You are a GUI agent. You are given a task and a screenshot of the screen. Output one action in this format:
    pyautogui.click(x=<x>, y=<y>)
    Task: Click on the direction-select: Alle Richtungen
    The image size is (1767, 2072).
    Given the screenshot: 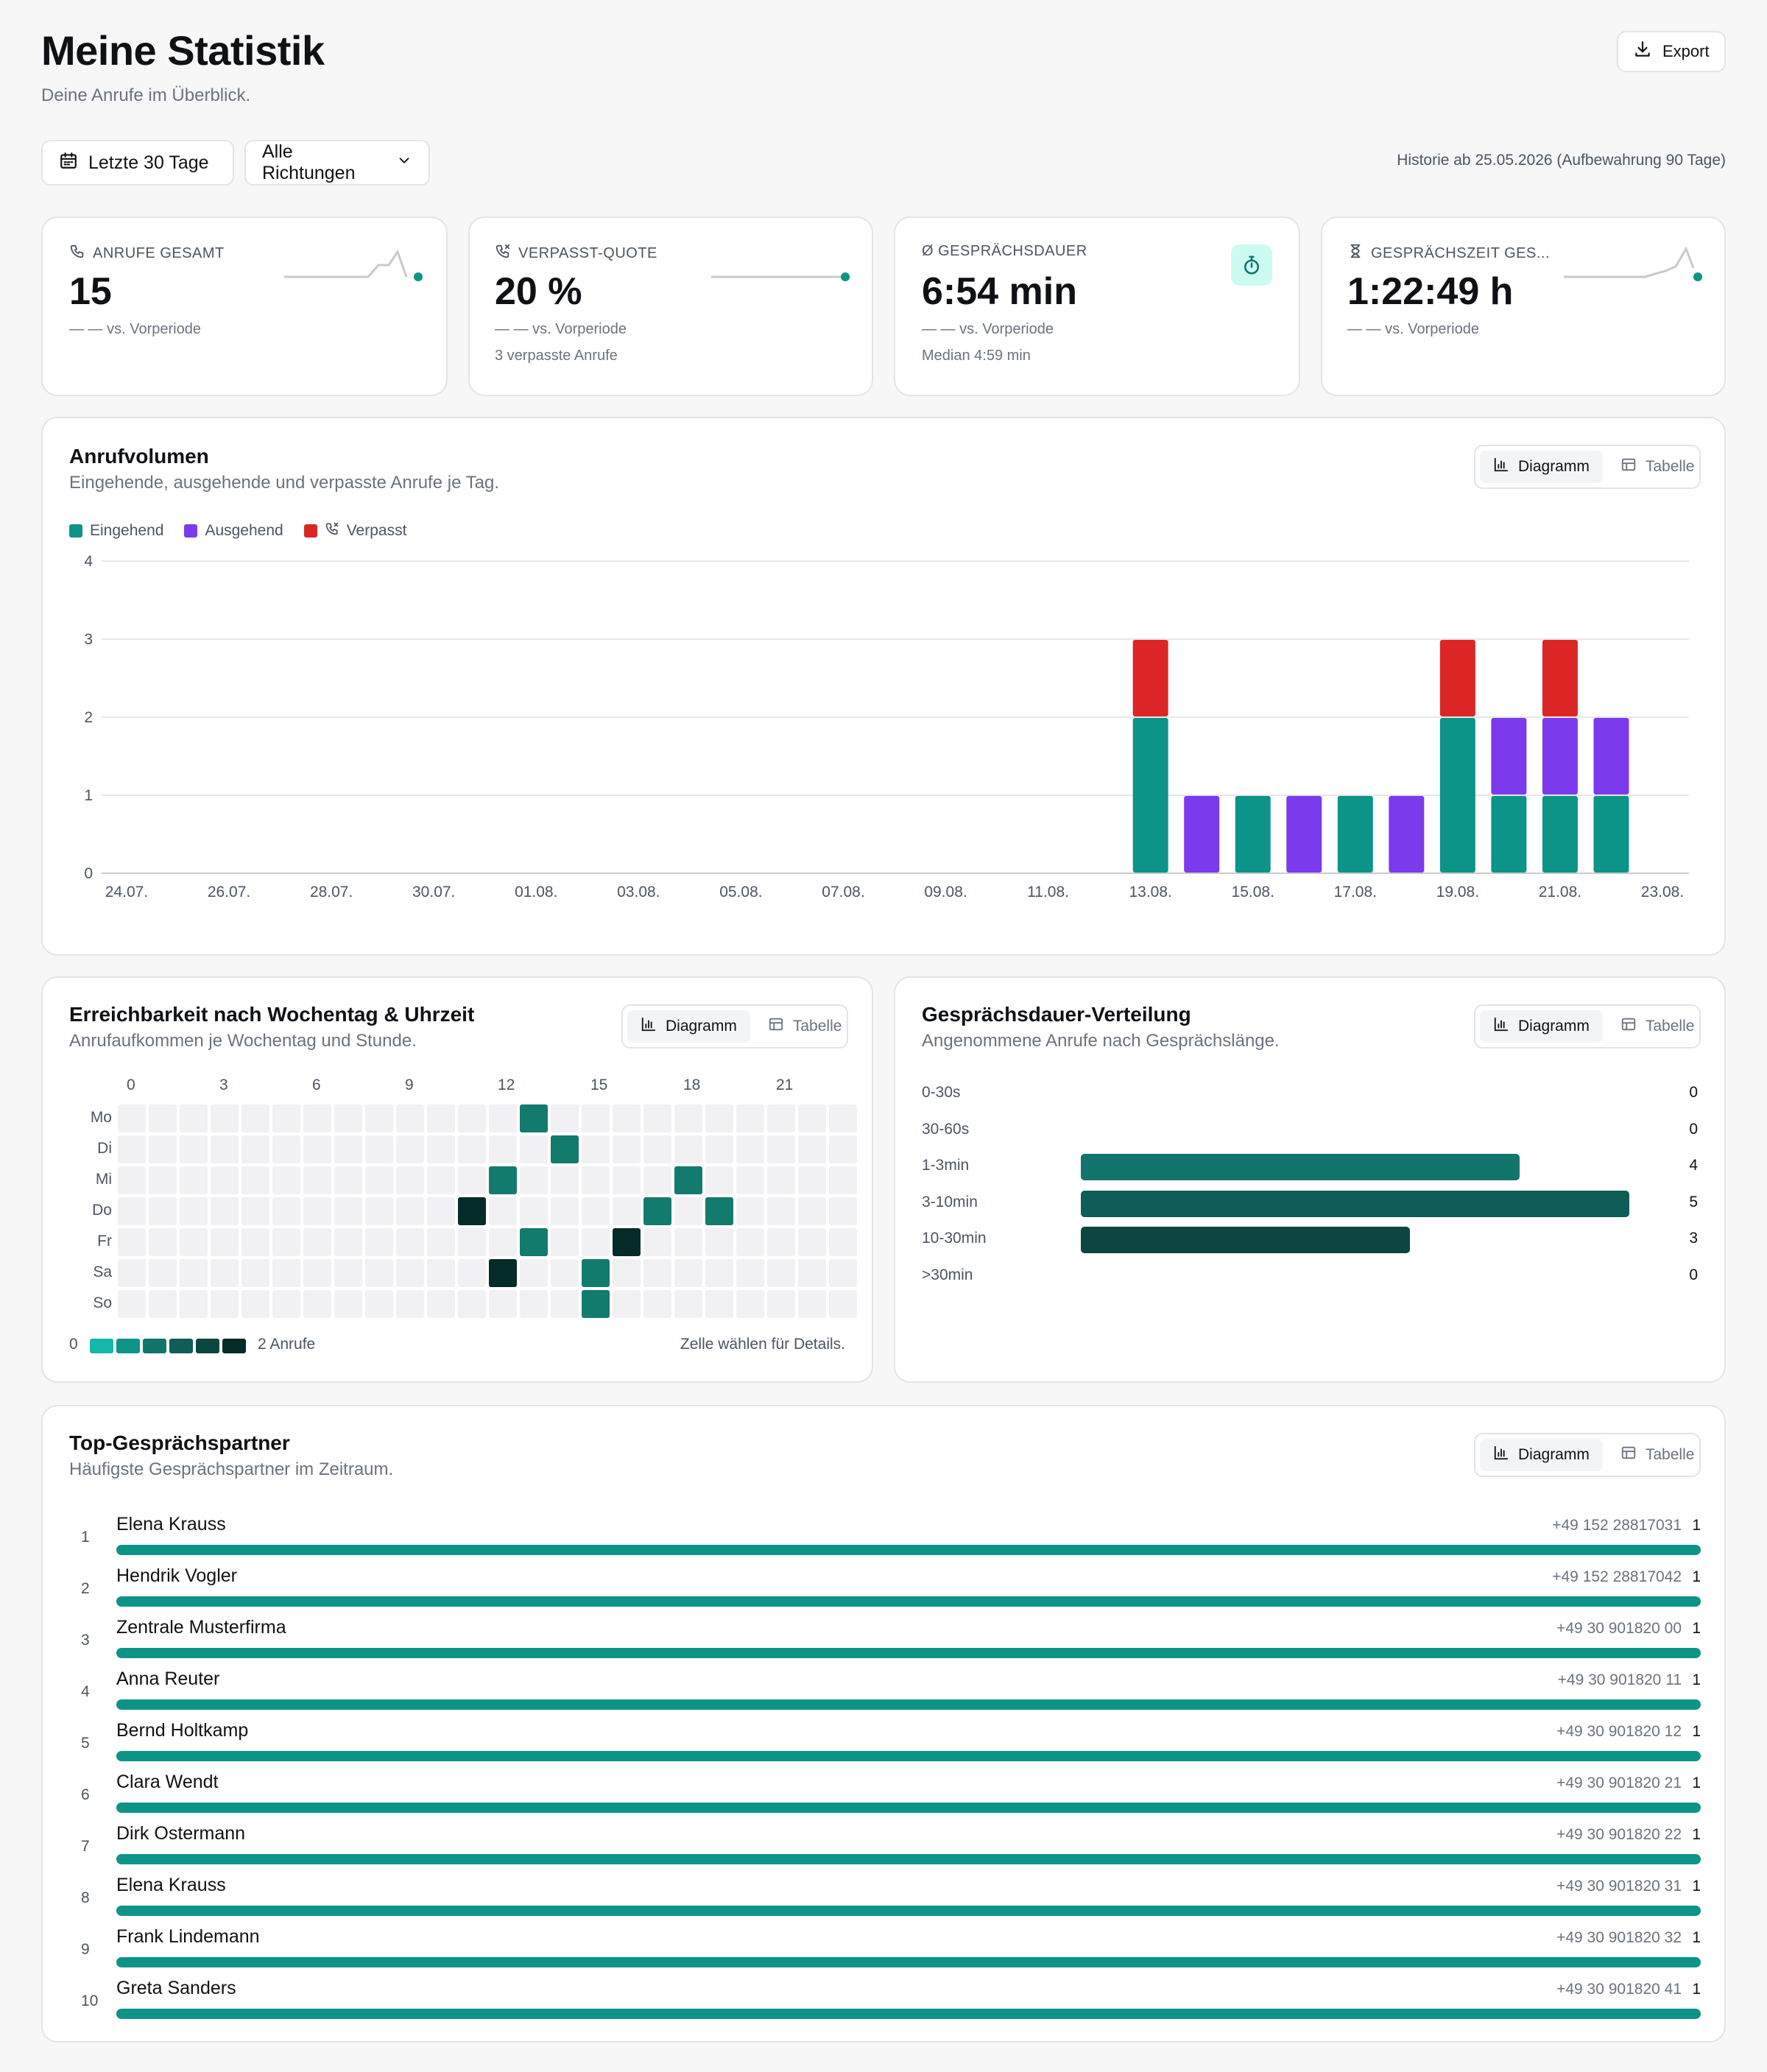 What is the action you would take?
    pyautogui.click(x=337, y=163)
    